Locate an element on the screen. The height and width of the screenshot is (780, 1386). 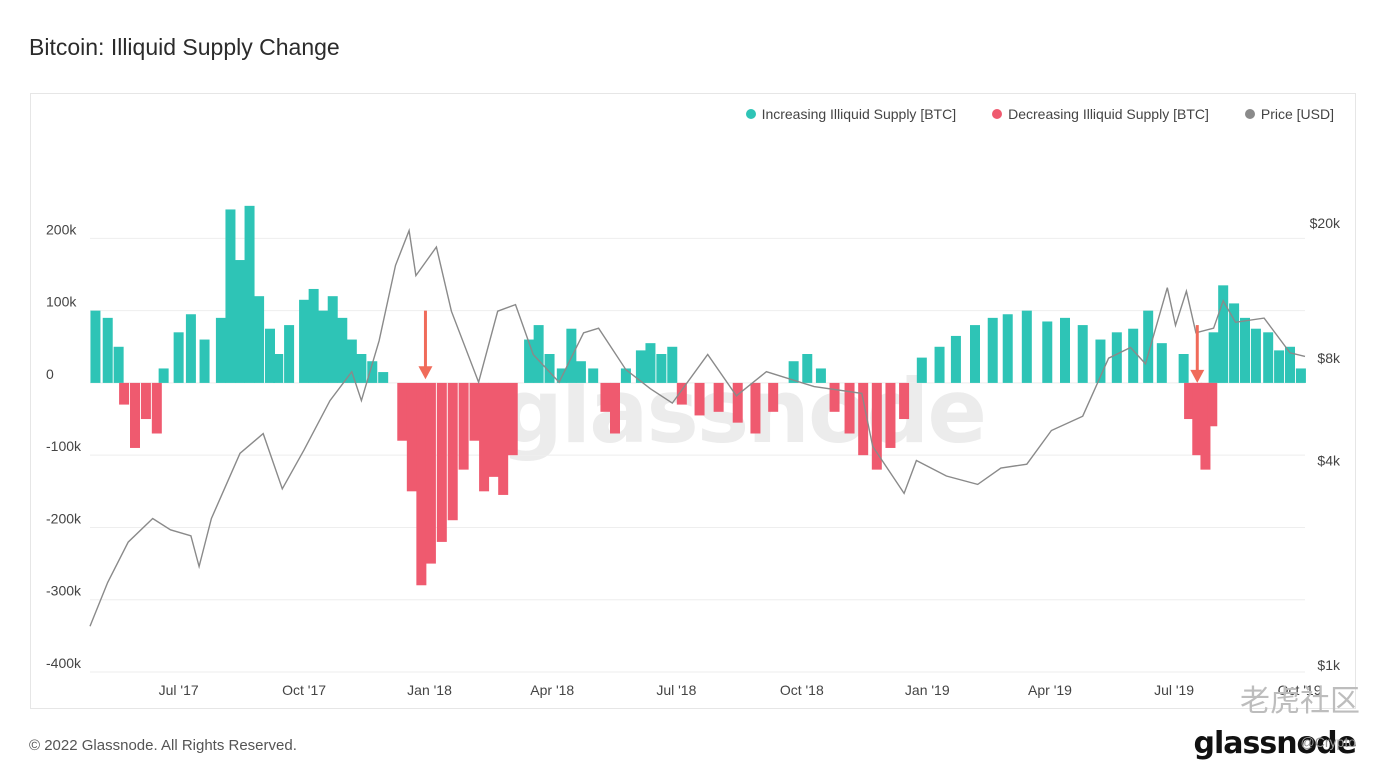
y-right-tick-label: $8k is located at coordinates (1329, 358).